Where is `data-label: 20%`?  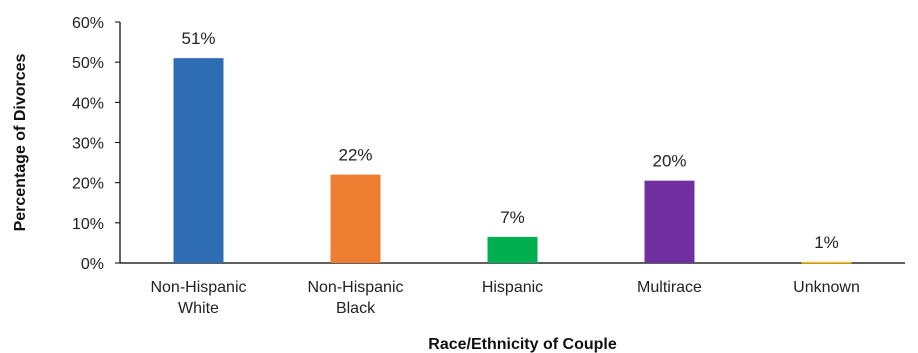
data-label: 20% is located at coordinates (669, 161).